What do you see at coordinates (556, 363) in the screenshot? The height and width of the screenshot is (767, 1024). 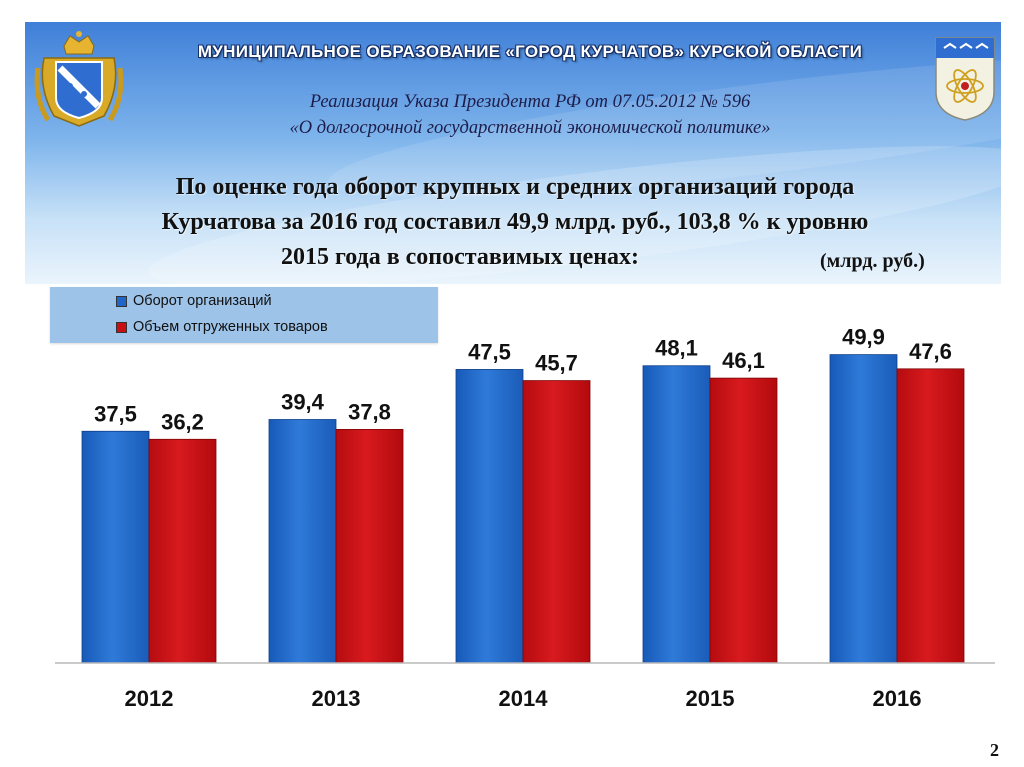 I see `data-label-shipped-2014: 45,7` at bounding box center [556, 363].